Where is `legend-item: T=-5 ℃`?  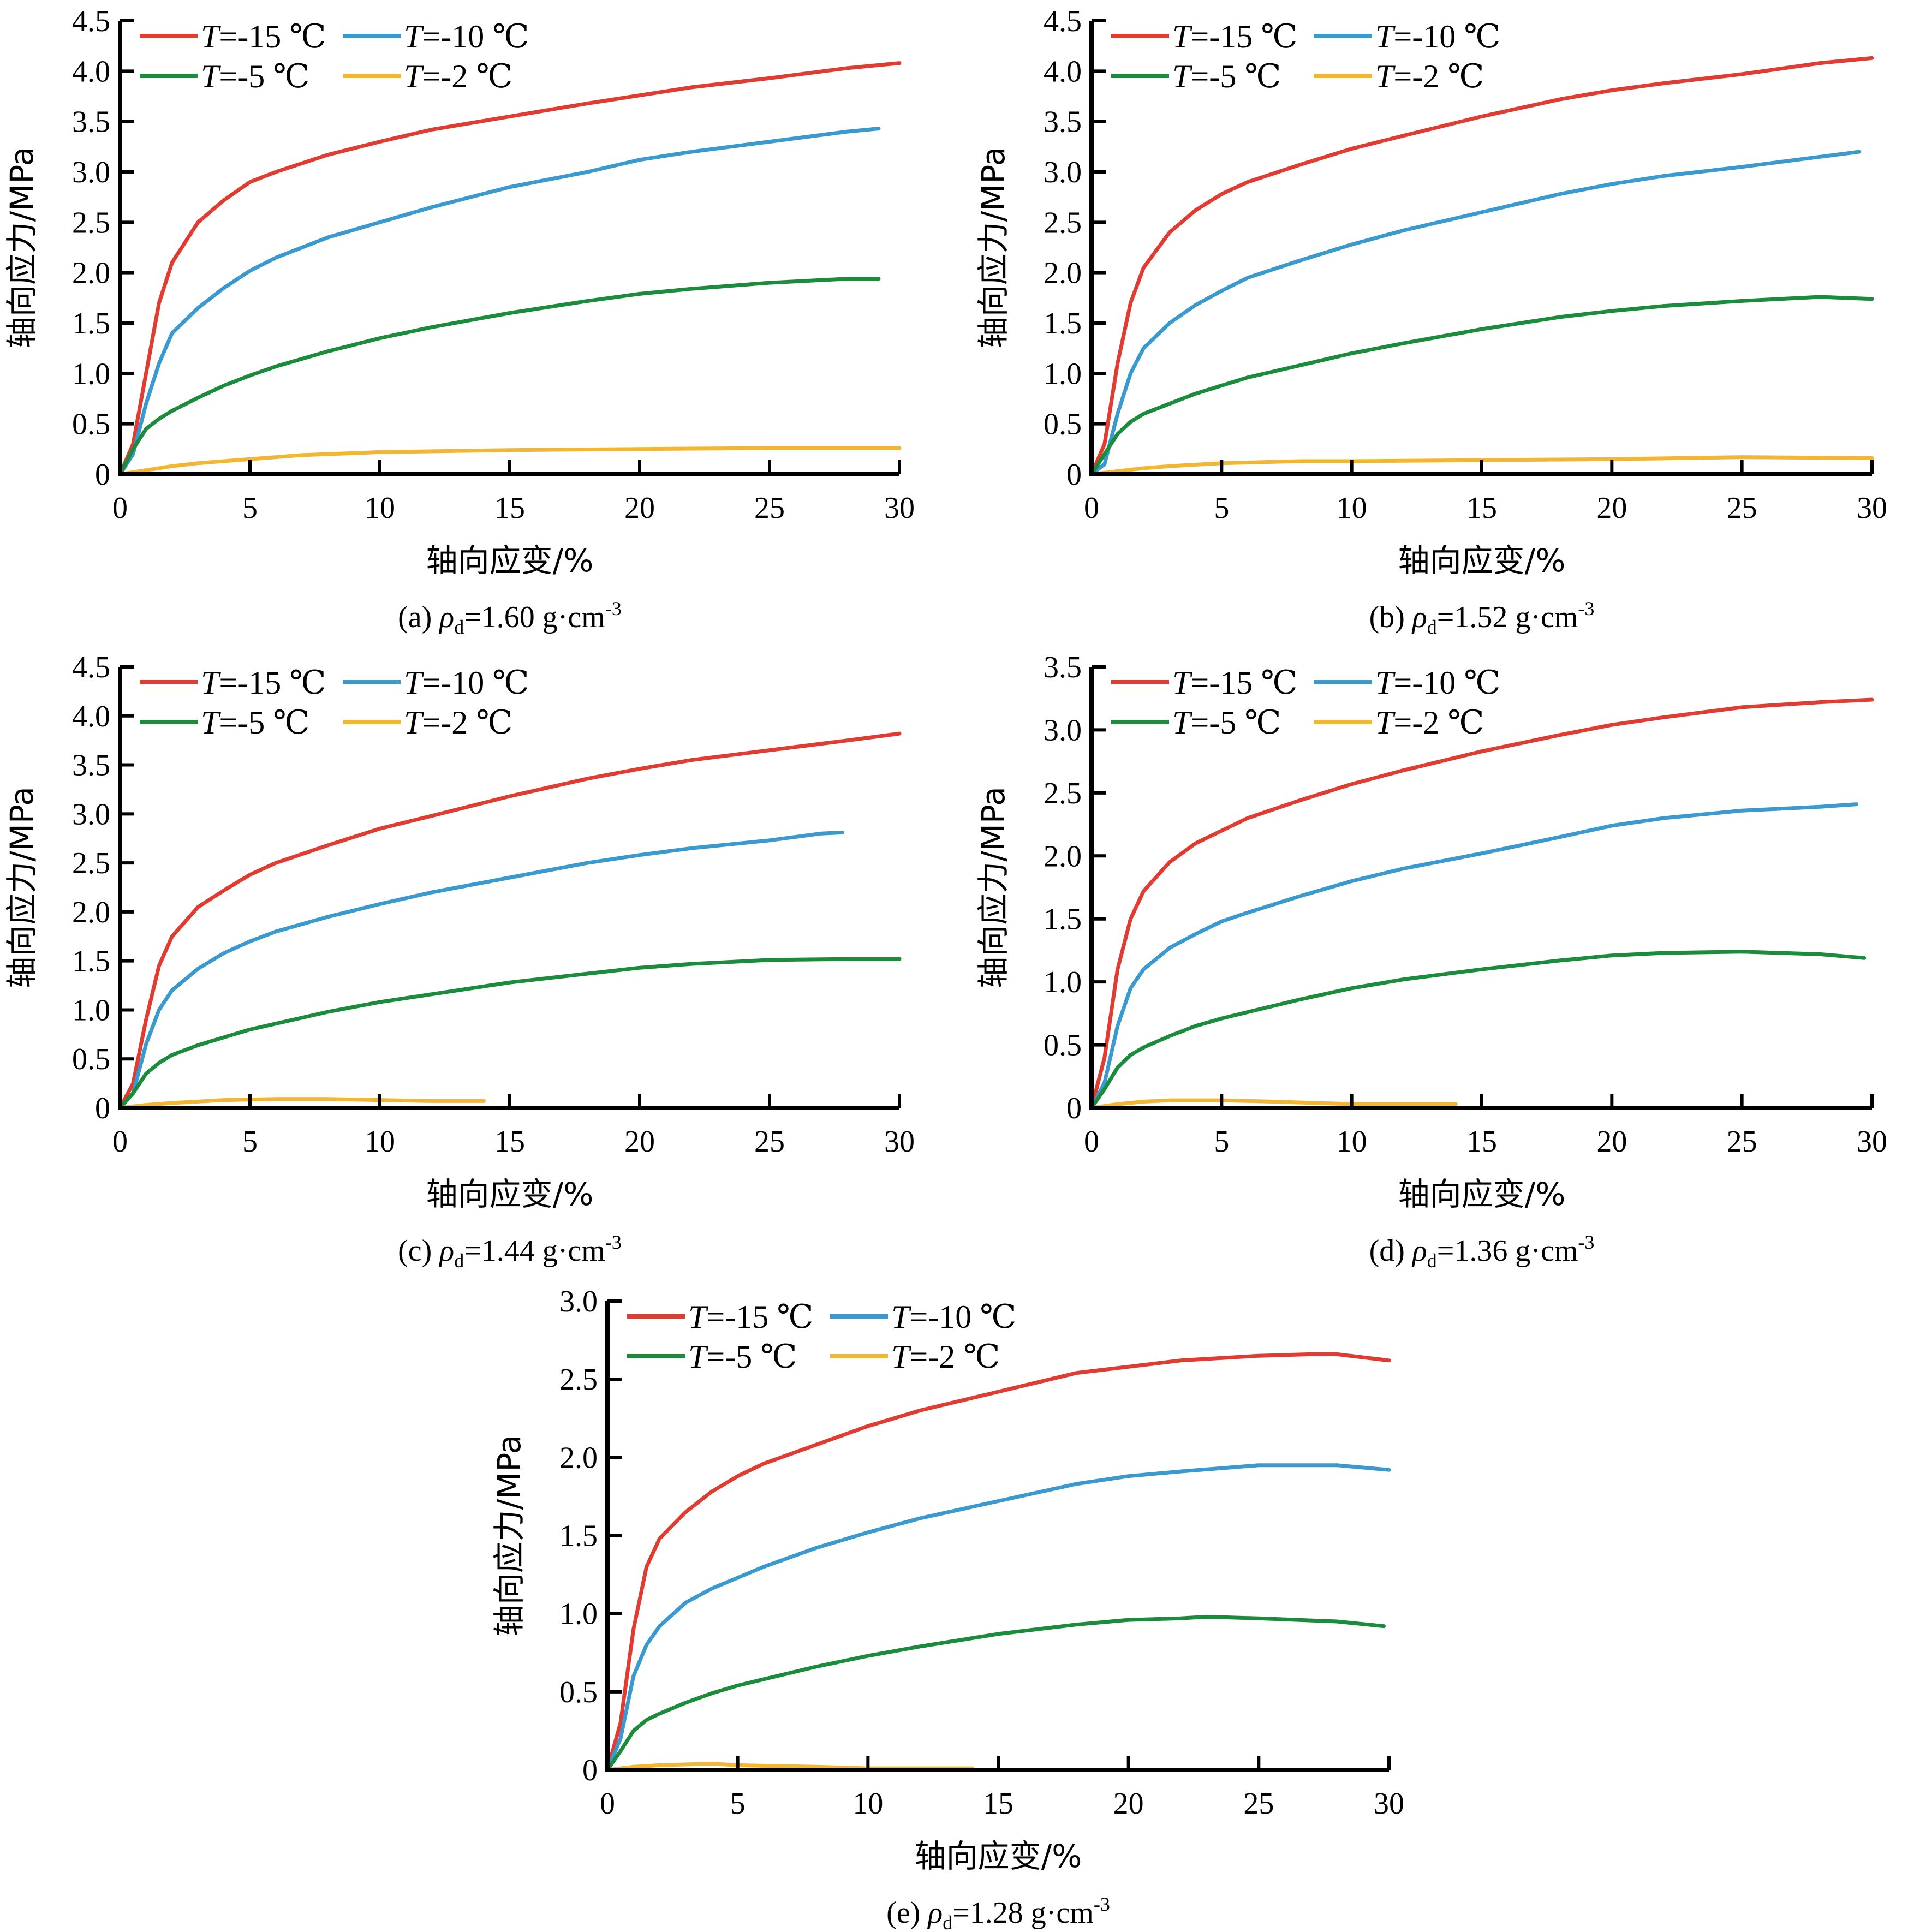 legend-item: T=-5 ℃ is located at coordinates (224, 76).